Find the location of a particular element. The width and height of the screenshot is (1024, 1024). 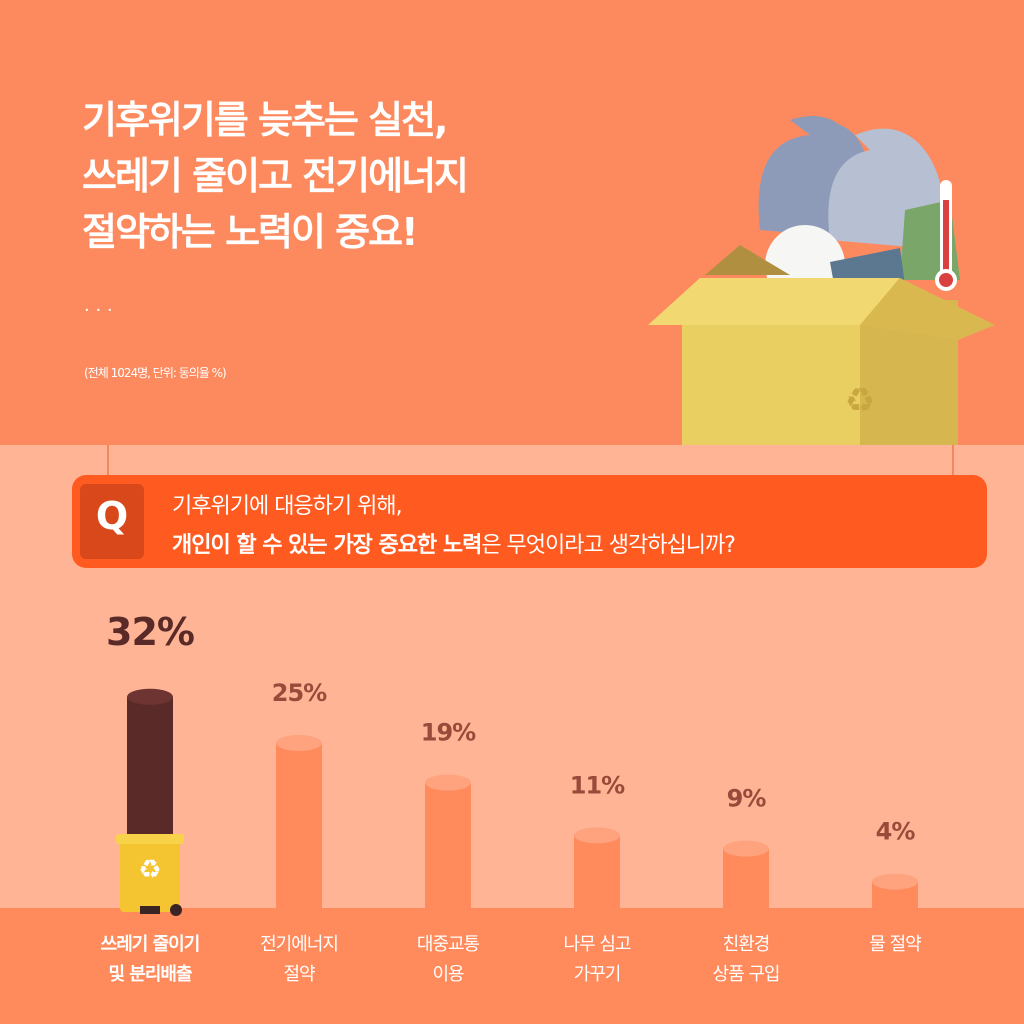

question-rest: 은 무엇이라고 생각하십니까? is located at coordinates (608, 545).